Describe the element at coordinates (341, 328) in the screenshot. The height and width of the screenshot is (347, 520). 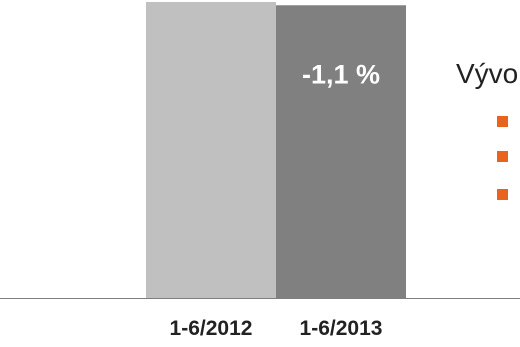
I see `x-tick-label: 1-6/2013` at that location.